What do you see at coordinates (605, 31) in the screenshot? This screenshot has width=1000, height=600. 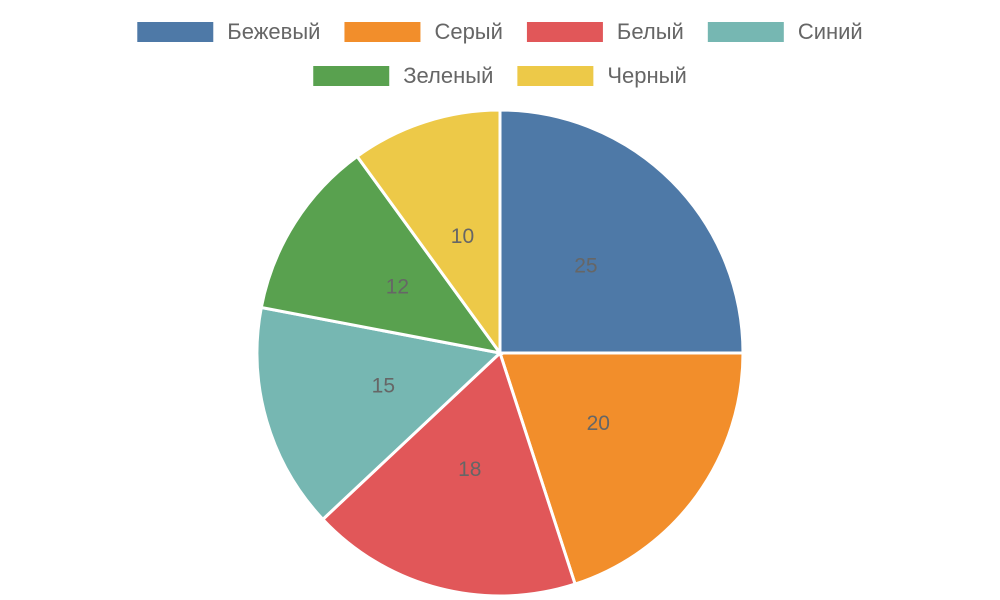 I see `legend-item: Белый` at bounding box center [605, 31].